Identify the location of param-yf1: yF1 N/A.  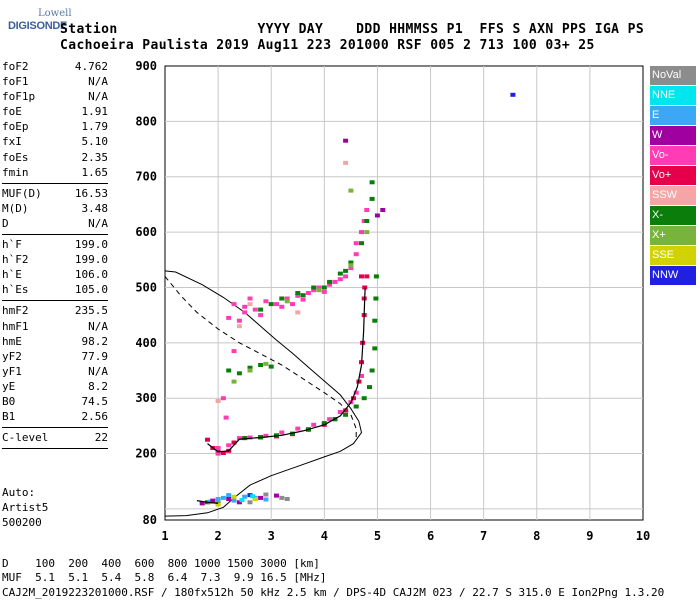
(55, 372).